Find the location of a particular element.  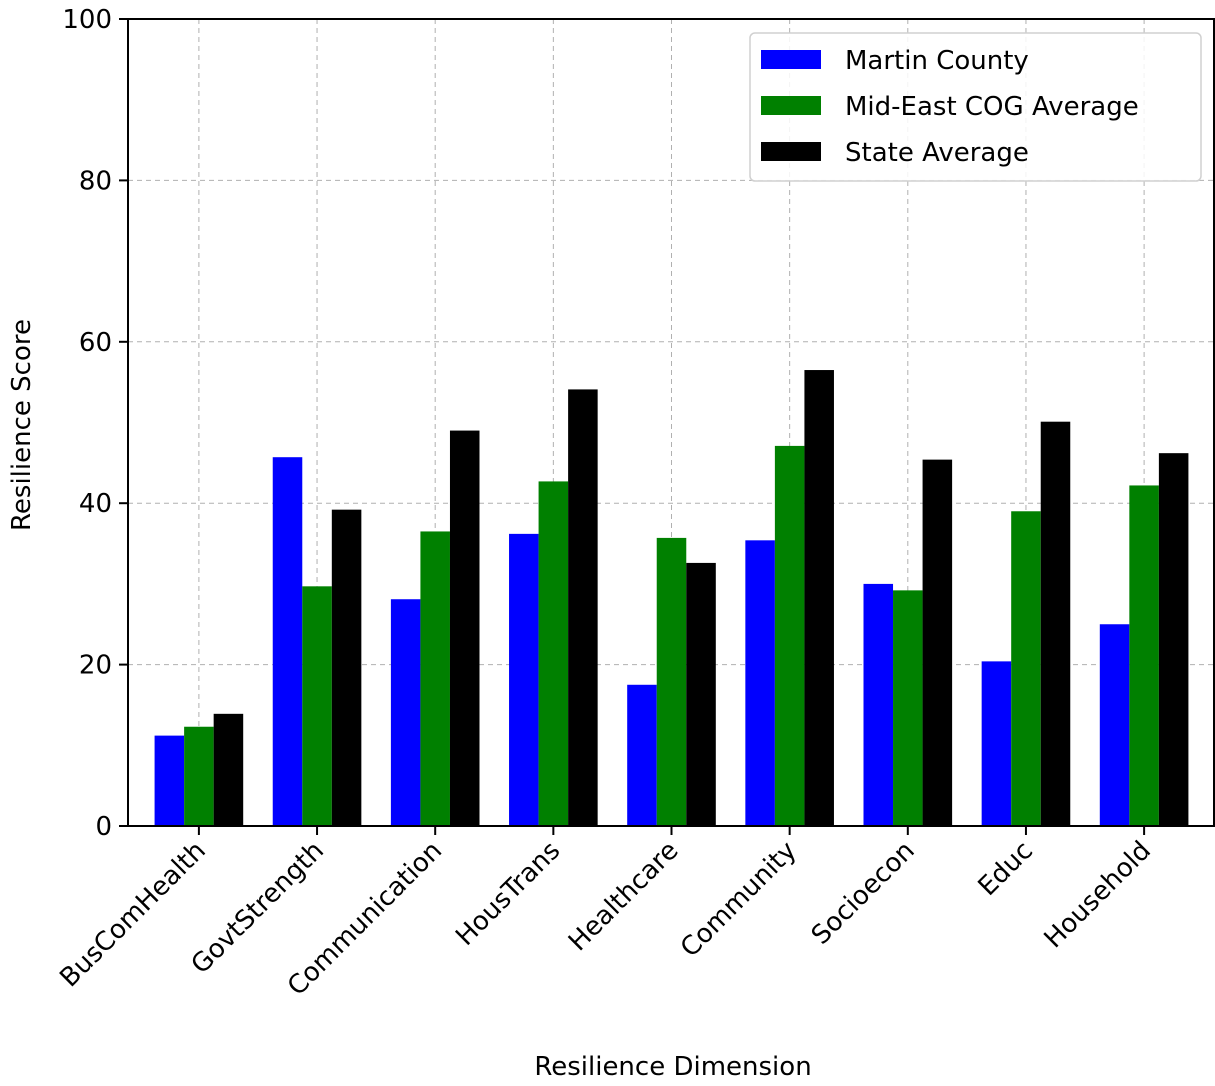

x-tick-label: BusComHealth is located at coordinates (132, 914).